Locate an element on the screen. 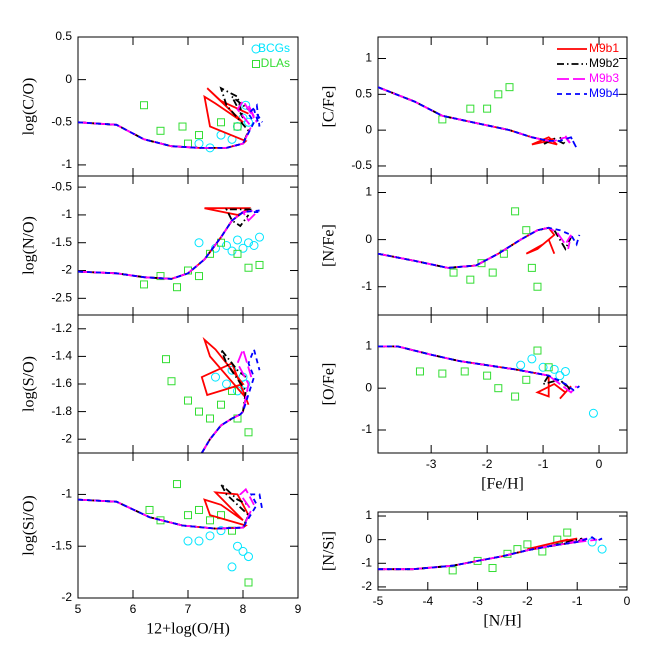 Image resolution: width=664 pixels, height=664 pixels. x-axis-label: [Fe/H] is located at coordinates (502, 484).